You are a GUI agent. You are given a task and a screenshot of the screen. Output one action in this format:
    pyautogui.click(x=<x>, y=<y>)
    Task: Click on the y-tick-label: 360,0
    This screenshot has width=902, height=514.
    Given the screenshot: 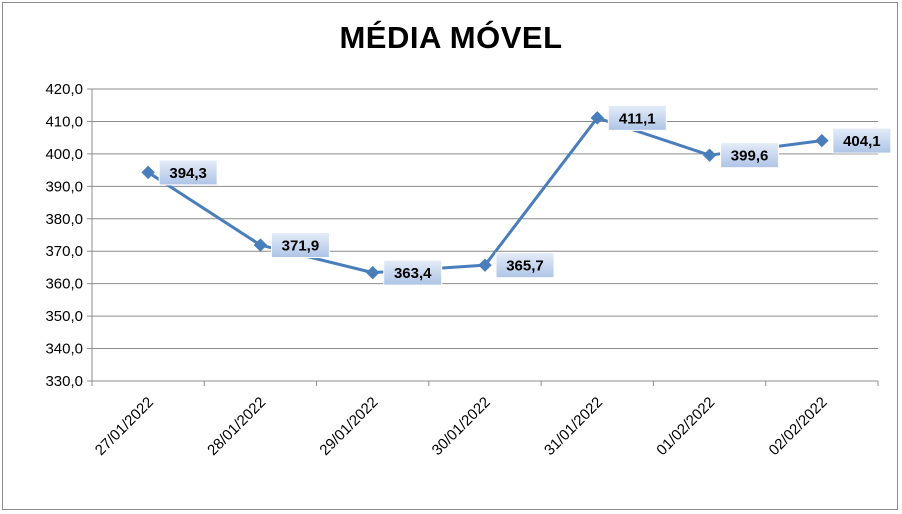 What is the action you would take?
    pyautogui.click(x=64, y=284)
    